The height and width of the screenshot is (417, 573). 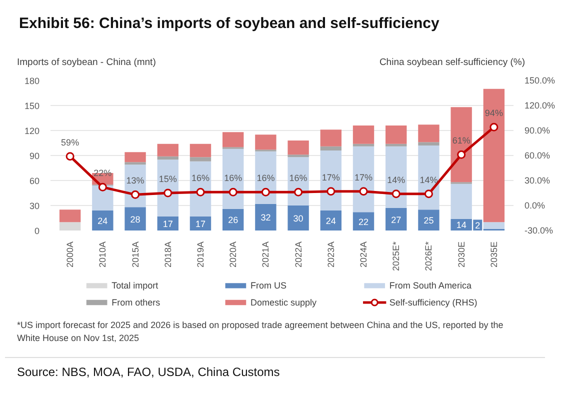 I want to click on data-label: 25, so click(x=429, y=221).